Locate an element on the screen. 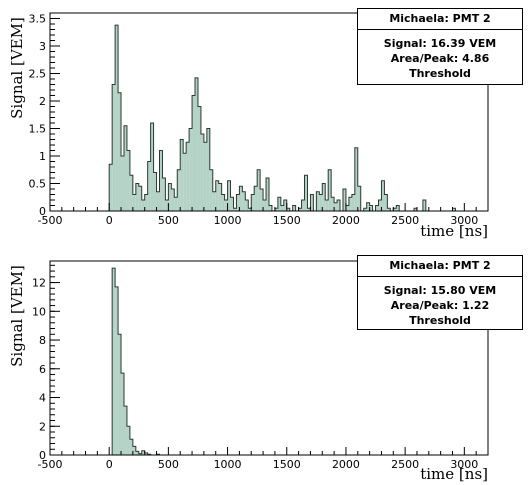 This screenshot has height=485, width=530. bottom-x-tick-label: 3000 is located at coordinates (464, 464).